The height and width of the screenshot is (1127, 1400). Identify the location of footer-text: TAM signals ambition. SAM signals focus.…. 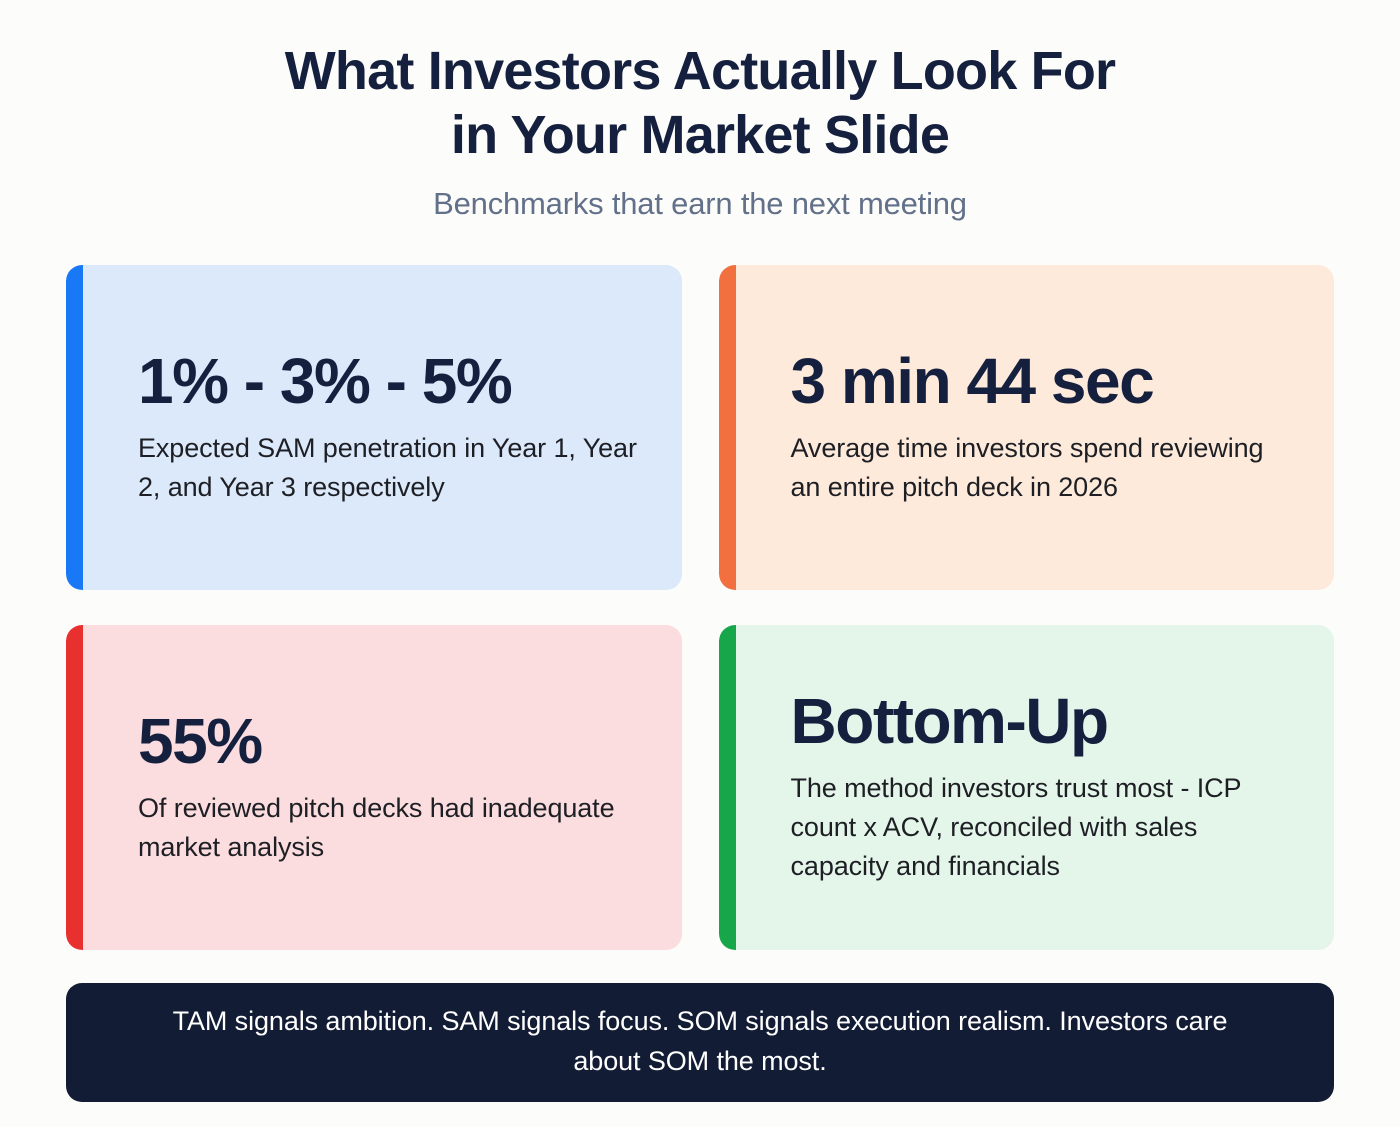
(700, 1041).